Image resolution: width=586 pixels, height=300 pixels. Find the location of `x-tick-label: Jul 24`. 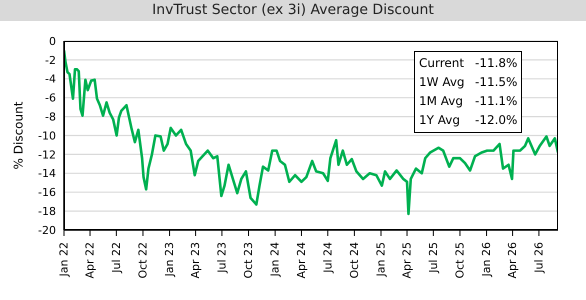

x-tick-label: Jul 24 is located at coordinates (327, 258).